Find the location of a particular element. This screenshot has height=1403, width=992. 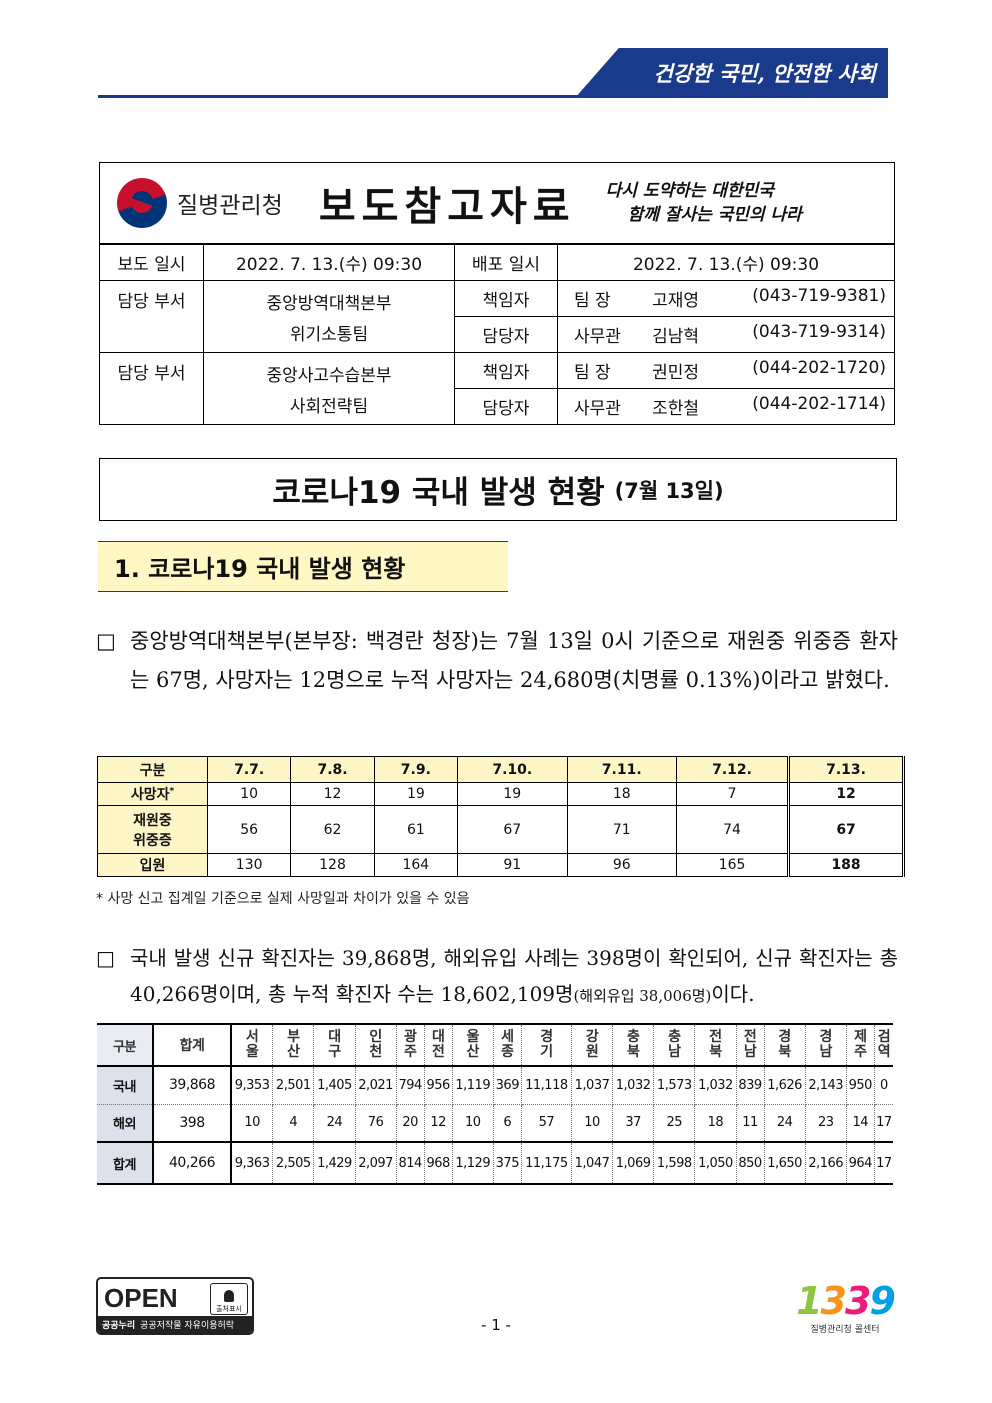

regional-cell: 2,021 is located at coordinates (376, 1085).